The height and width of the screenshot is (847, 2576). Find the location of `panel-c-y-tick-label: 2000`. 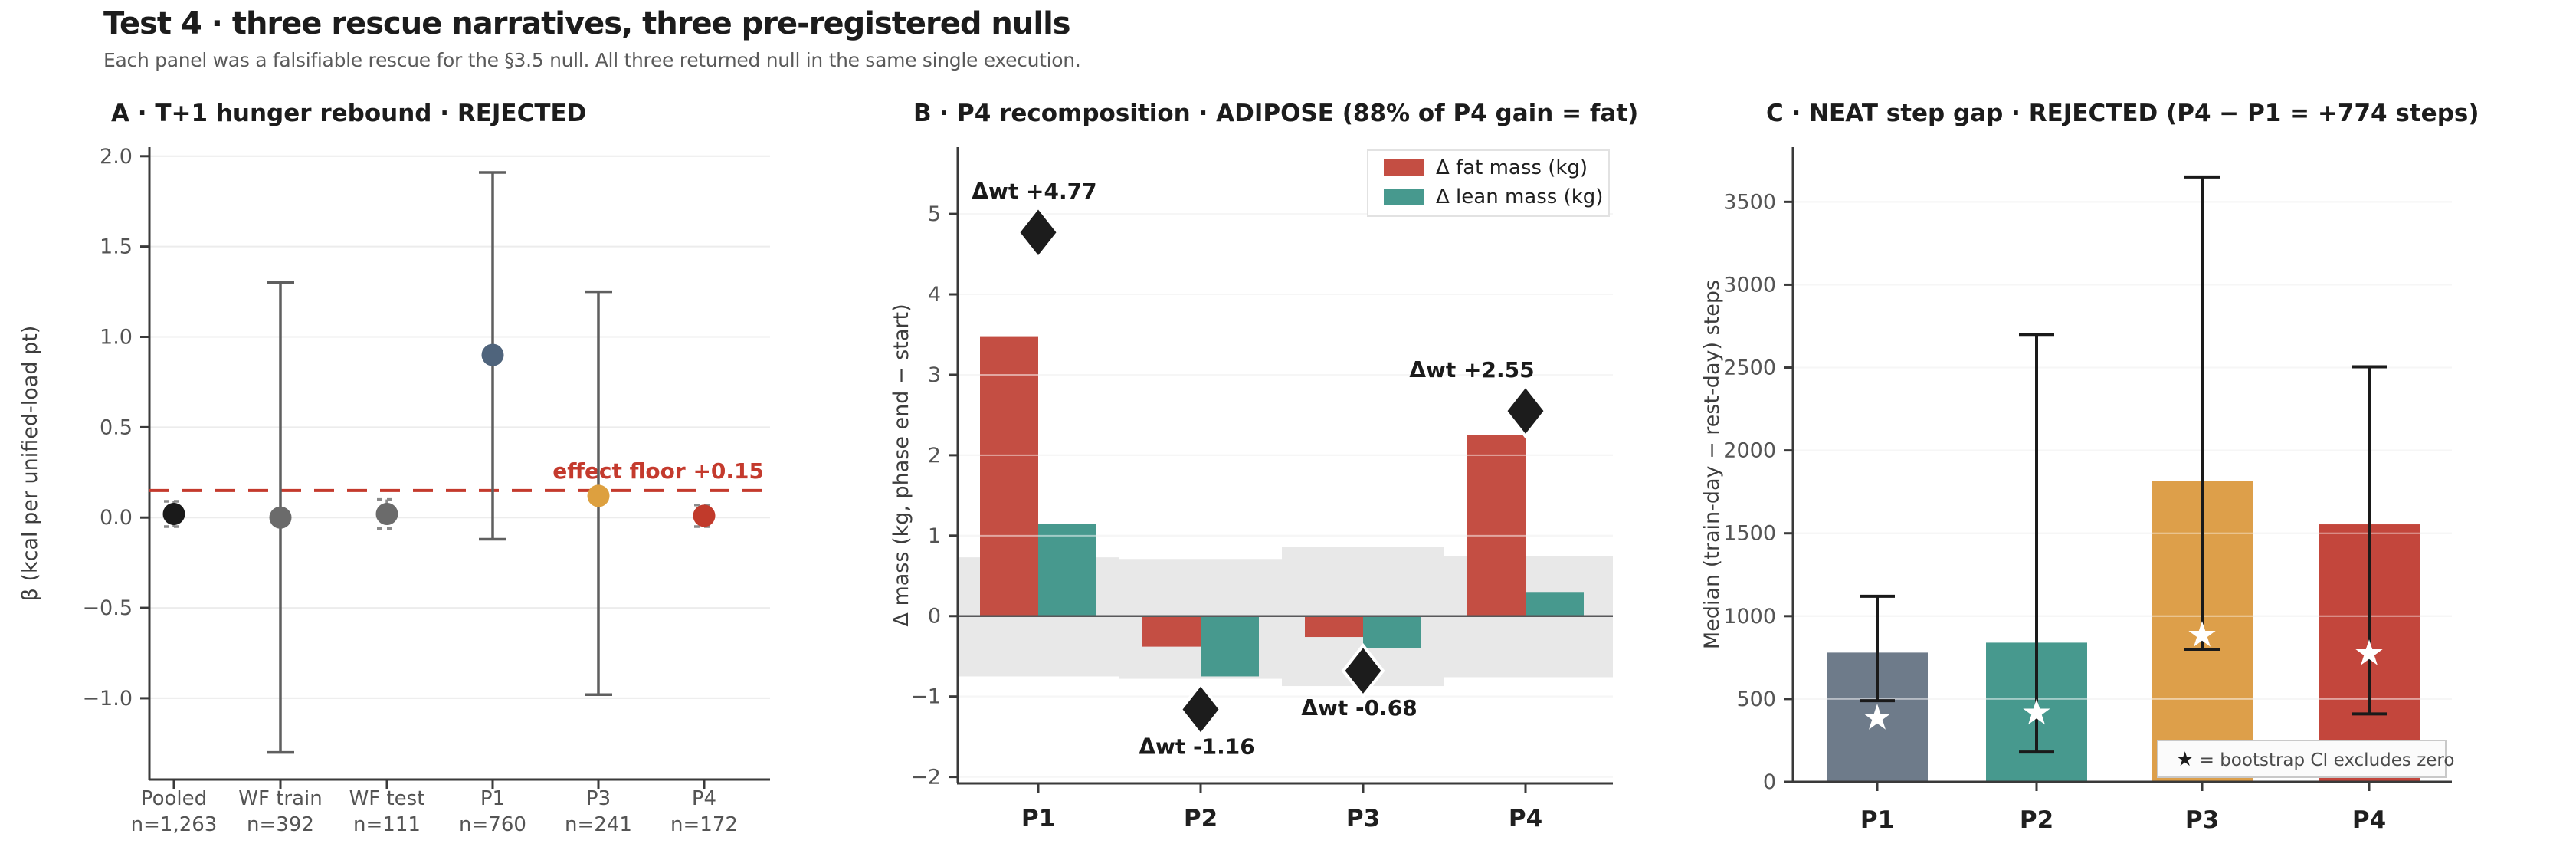

panel-c-y-tick-label: 2000 is located at coordinates (1750, 451).